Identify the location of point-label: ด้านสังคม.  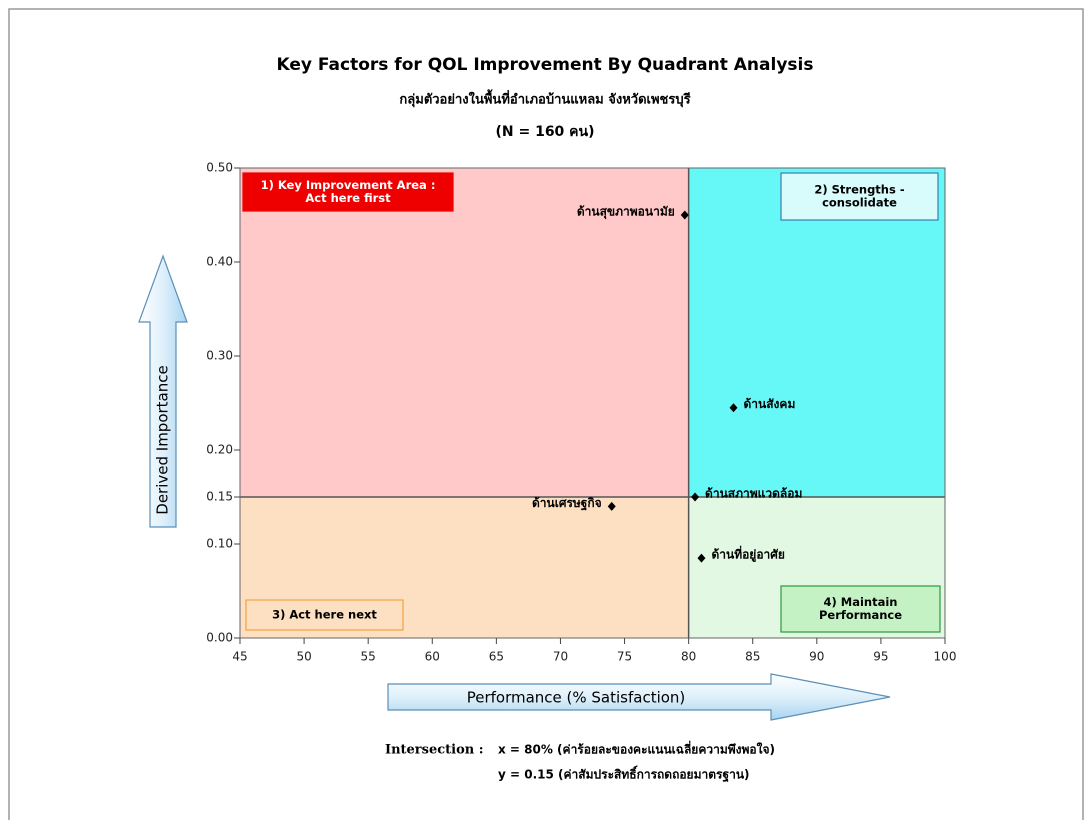
(770, 404).